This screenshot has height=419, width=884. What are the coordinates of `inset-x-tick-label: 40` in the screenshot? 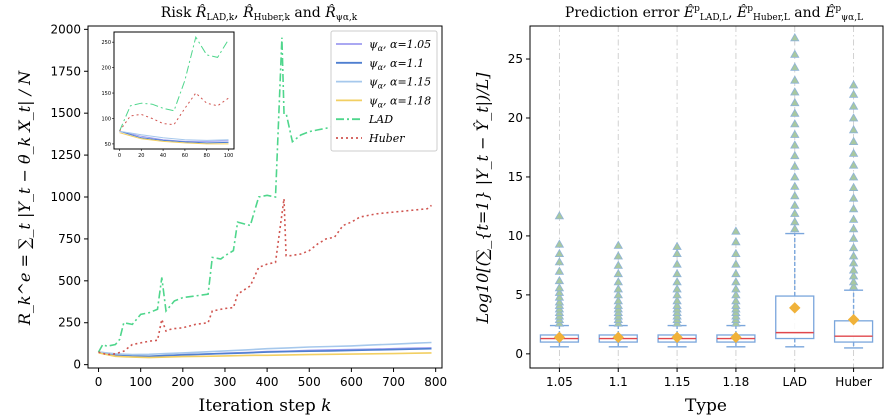 It's located at (163, 156).